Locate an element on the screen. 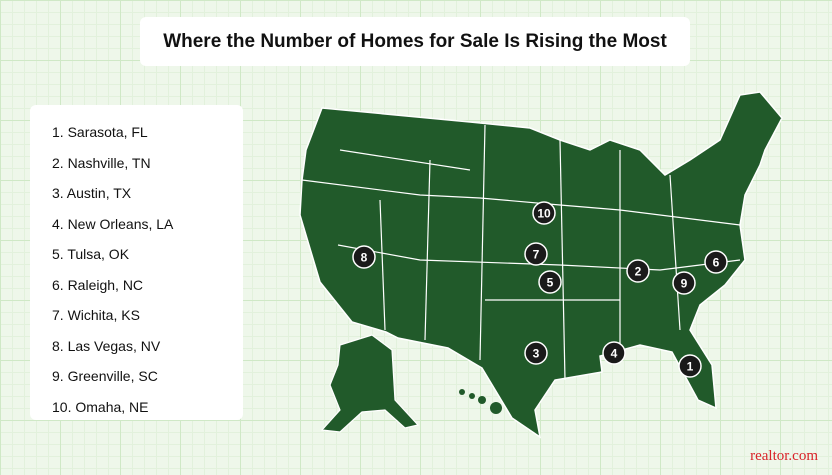 Image resolution: width=832 pixels, height=475 pixels. map-marker: 7 is located at coordinates (536, 254).